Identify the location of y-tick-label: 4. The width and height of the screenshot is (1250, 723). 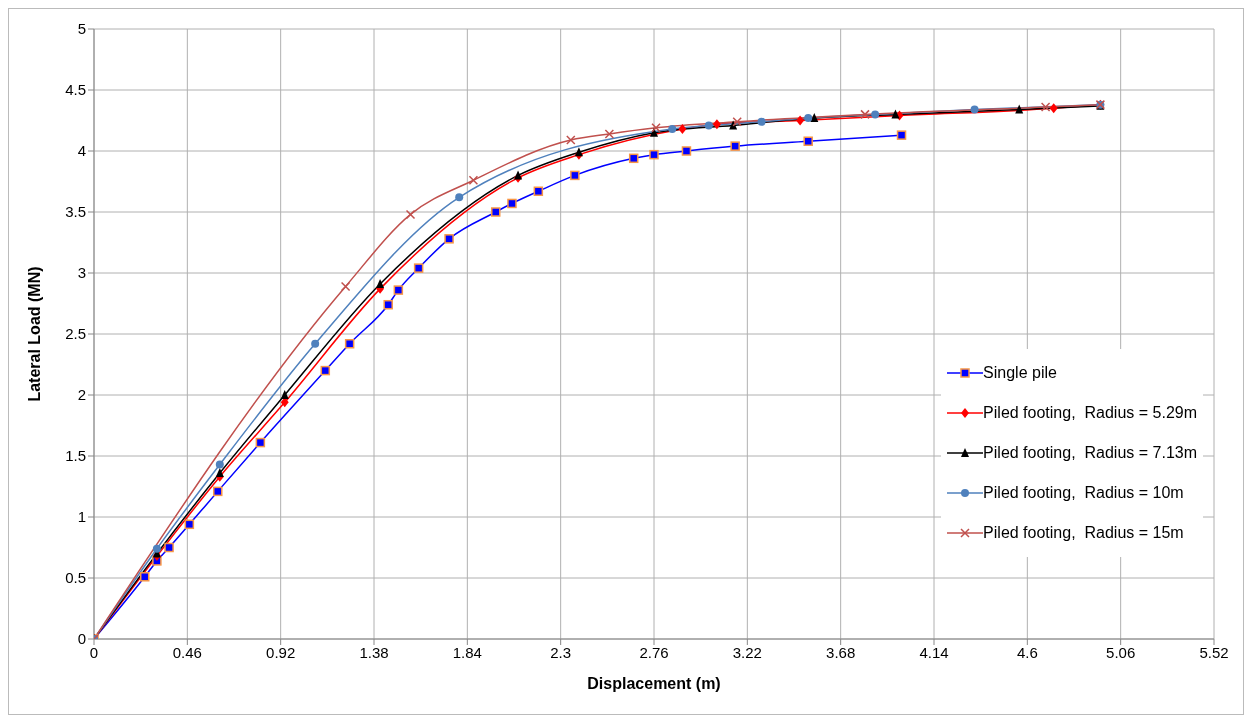
(81, 151).